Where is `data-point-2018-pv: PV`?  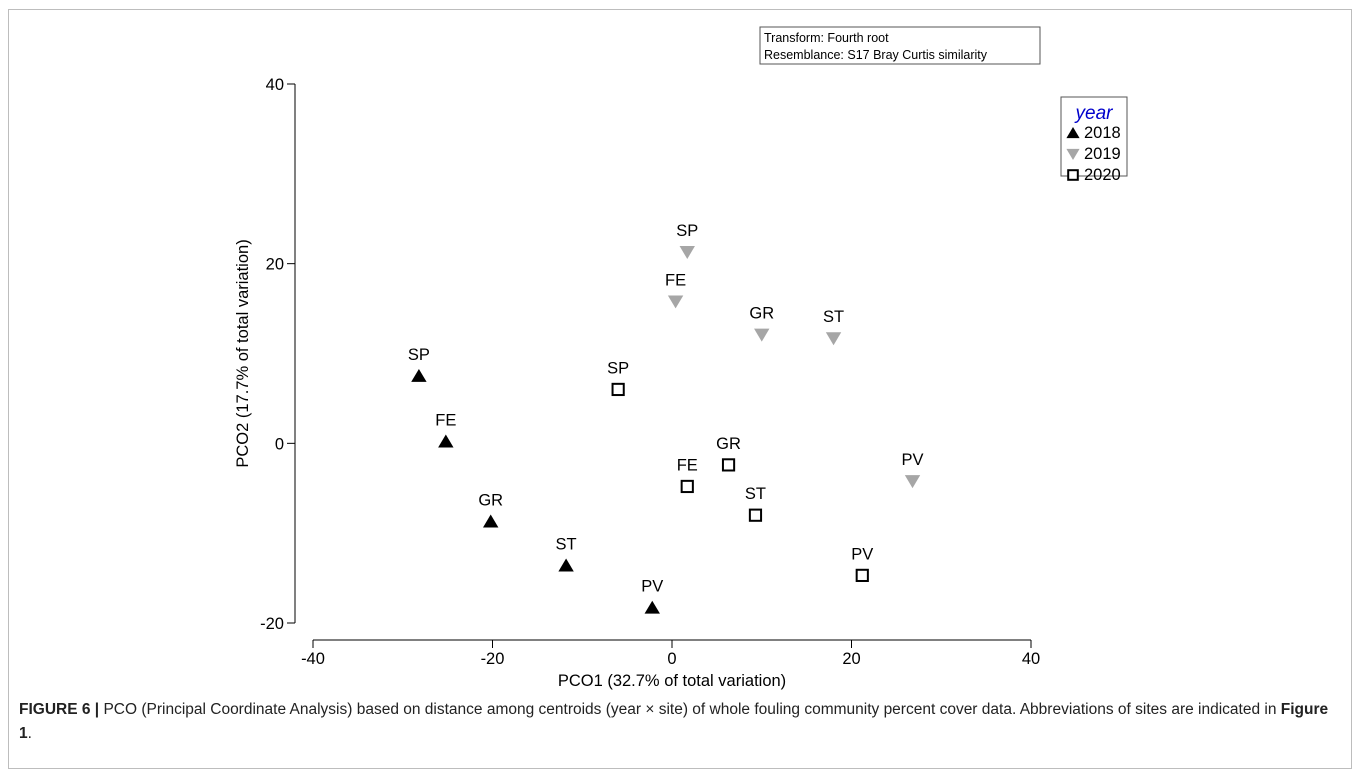 data-point-2018-pv: PV is located at coordinates (652, 596).